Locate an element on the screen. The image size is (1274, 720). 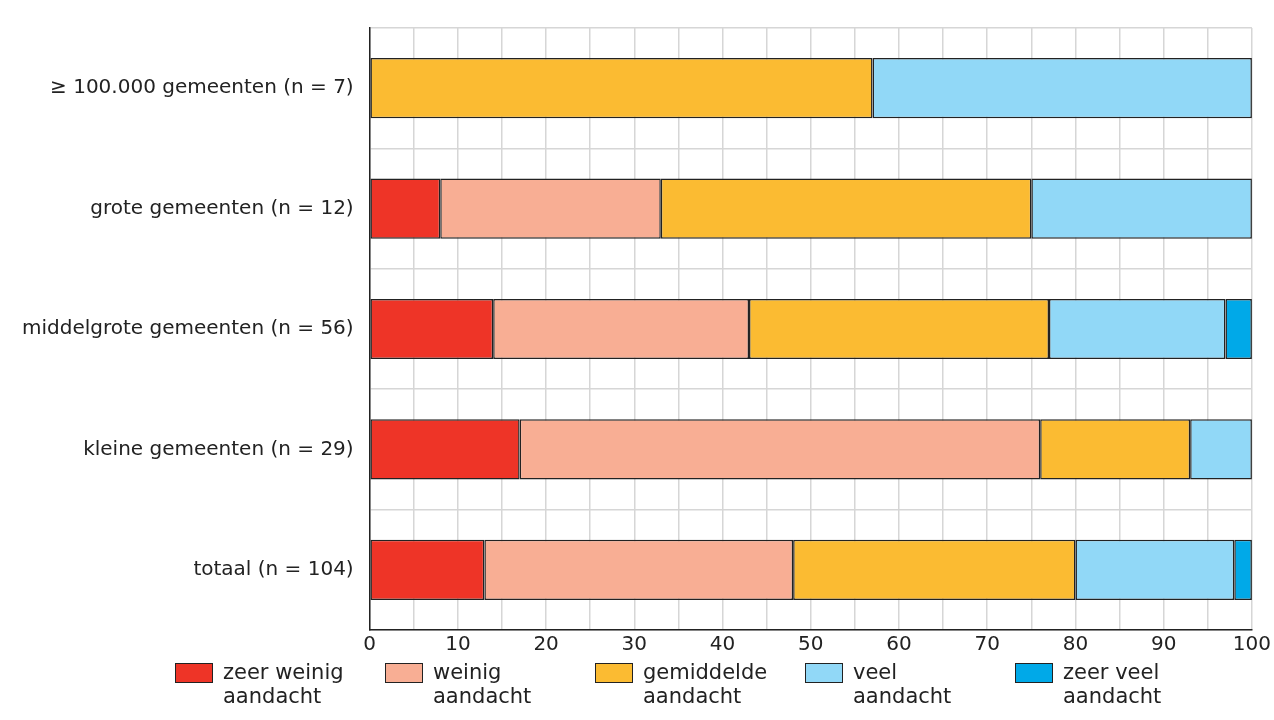
legend-label: zeer weinig aandacht is located at coordinates (284, 684).